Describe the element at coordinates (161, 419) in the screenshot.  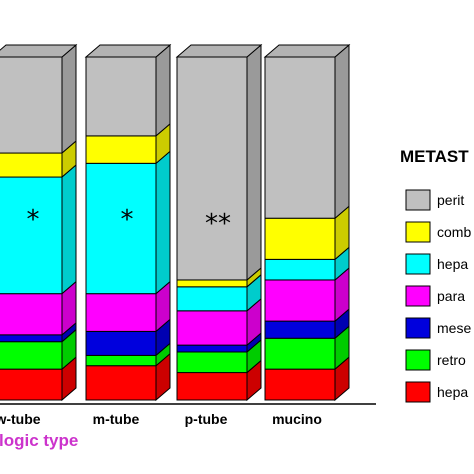
I see `x-tick-labels: w-tube m-tube p-tube mucino` at that location.